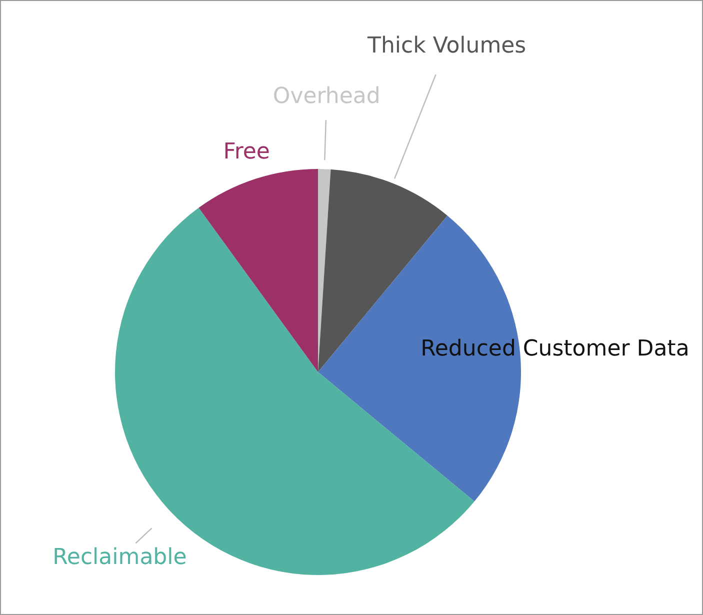  Describe the element at coordinates (246, 151) in the screenshot. I see `slice-label: Free` at that location.